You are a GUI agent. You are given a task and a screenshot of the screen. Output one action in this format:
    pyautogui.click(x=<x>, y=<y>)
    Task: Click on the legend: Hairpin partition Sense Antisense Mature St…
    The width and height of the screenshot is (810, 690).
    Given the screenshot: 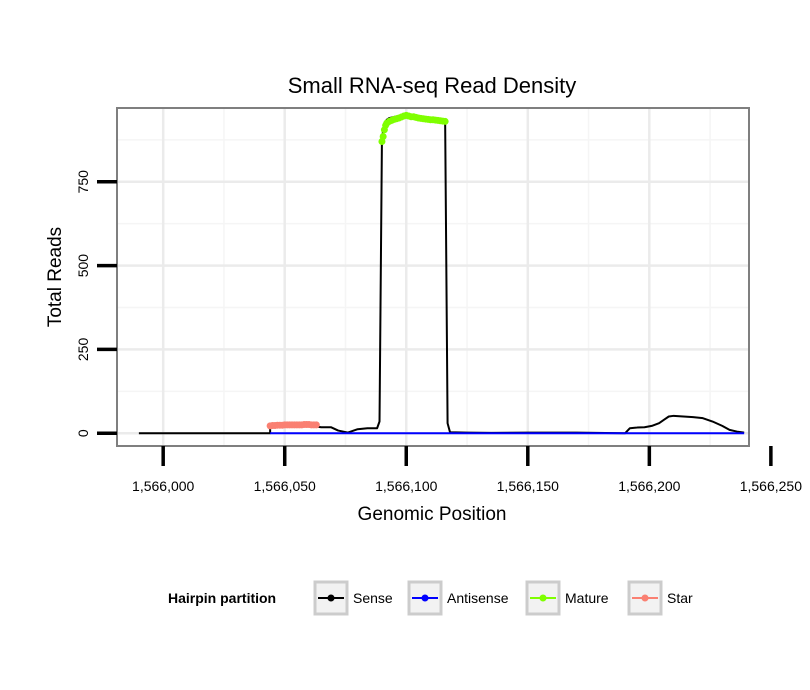 What is the action you would take?
    pyautogui.click(x=430, y=598)
    